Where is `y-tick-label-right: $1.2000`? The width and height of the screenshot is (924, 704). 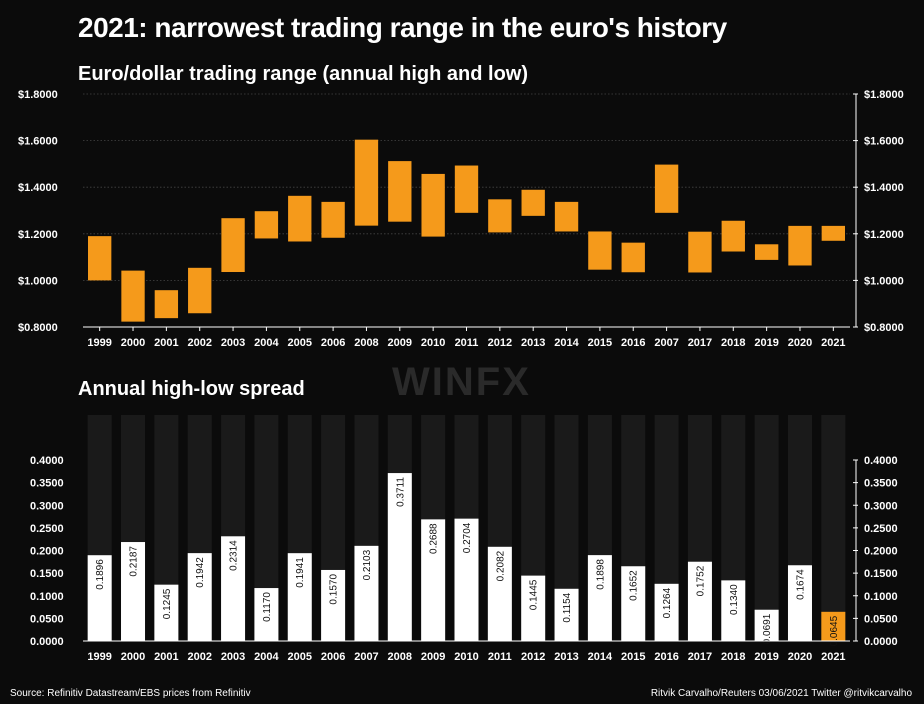 y-tick-label-right: $1.2000 is located at coordinates (884, 235).